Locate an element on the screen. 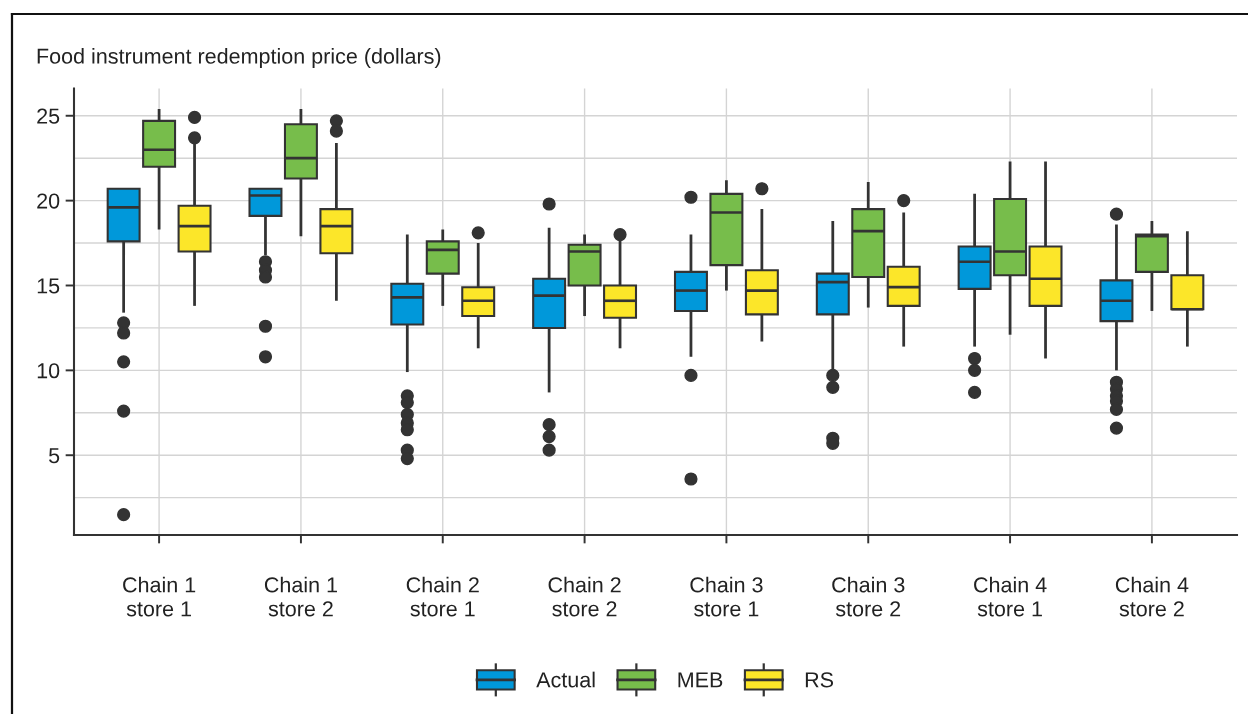 This screenshot has height=714, width=1248. y-tick-label: 15 is located at coordinates (48, 286).